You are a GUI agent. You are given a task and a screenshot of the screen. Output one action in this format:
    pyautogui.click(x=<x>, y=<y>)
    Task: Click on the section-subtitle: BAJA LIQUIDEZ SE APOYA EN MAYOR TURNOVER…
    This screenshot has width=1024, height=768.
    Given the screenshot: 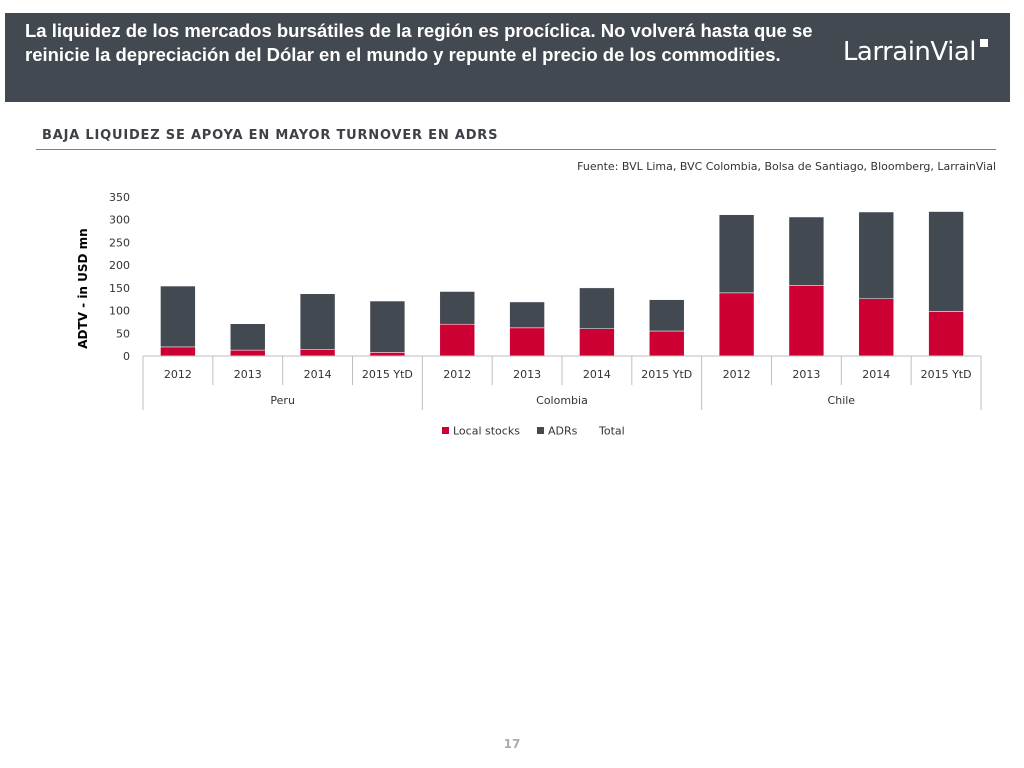 What is the action you would take?
    pyautogui.click(x=270, y=135)
    